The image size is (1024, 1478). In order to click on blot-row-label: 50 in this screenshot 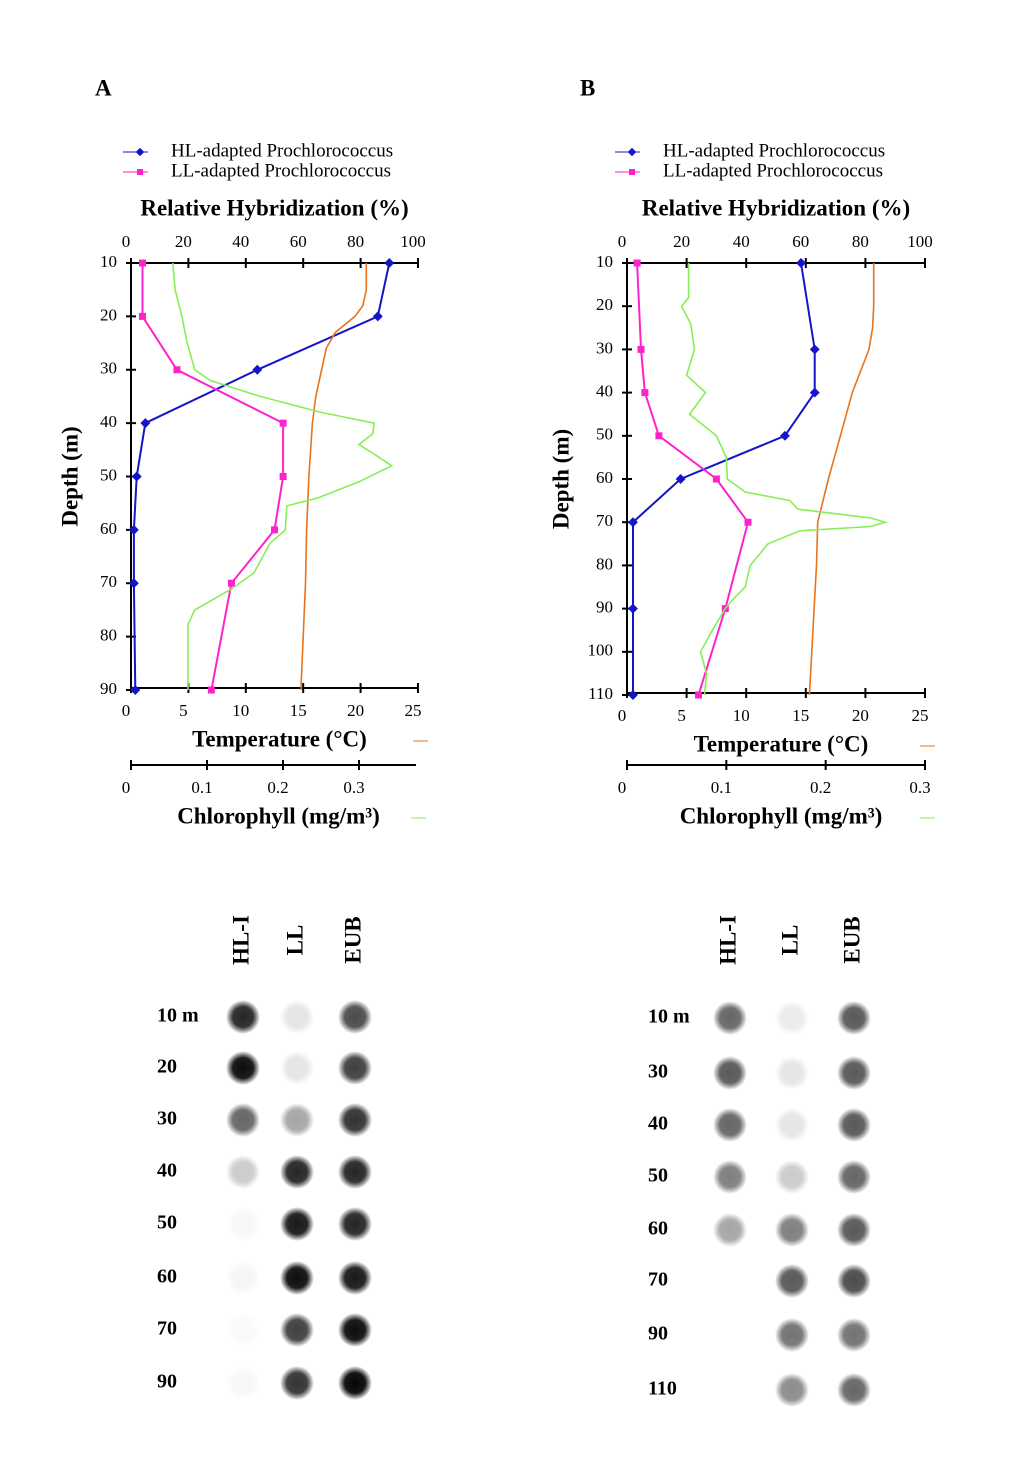, I will do `click(167, 1223)`.